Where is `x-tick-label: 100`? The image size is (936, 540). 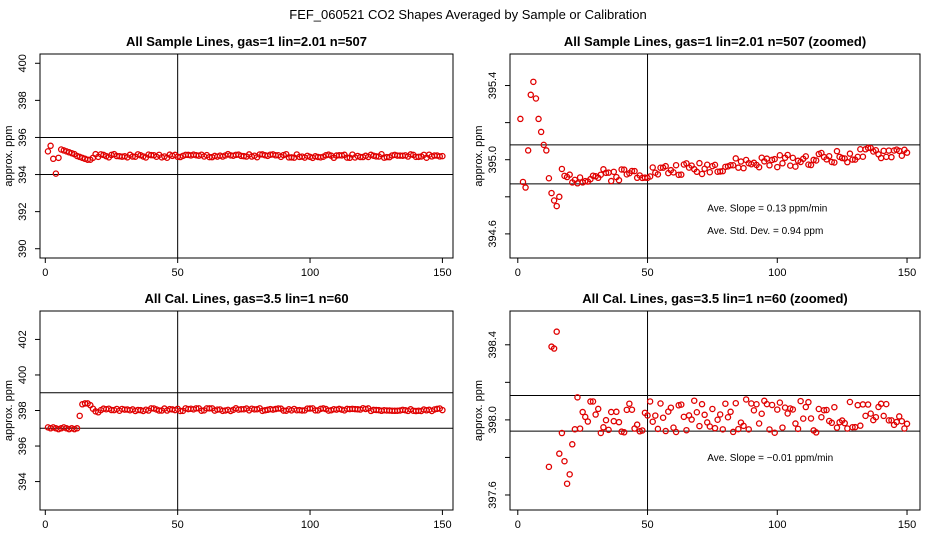 x-tick-label: 100 is located at coordinates (310, 273).